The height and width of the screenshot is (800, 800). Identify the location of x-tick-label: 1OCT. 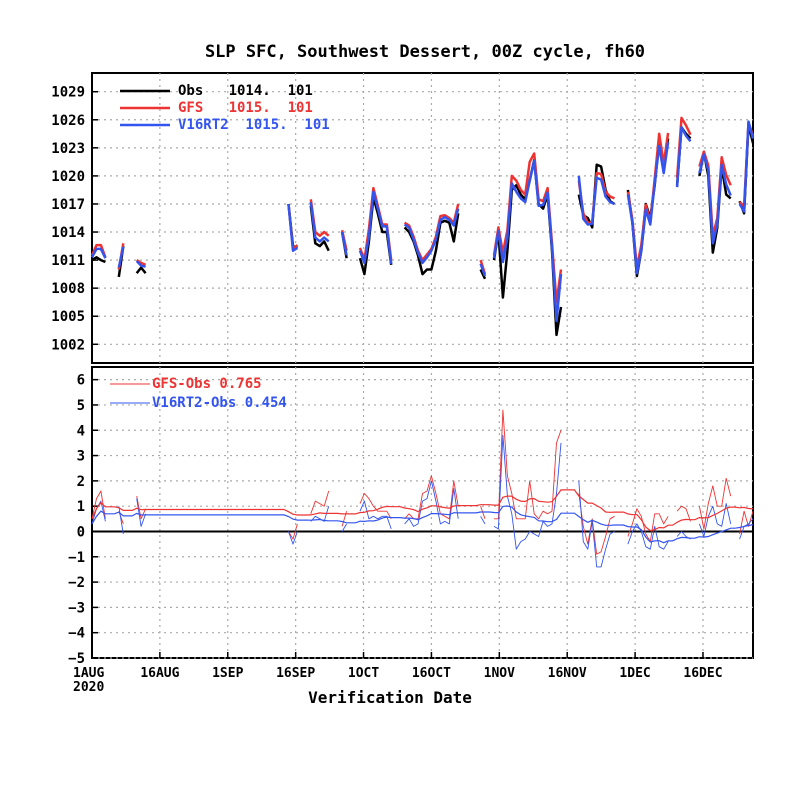
(363, 673).